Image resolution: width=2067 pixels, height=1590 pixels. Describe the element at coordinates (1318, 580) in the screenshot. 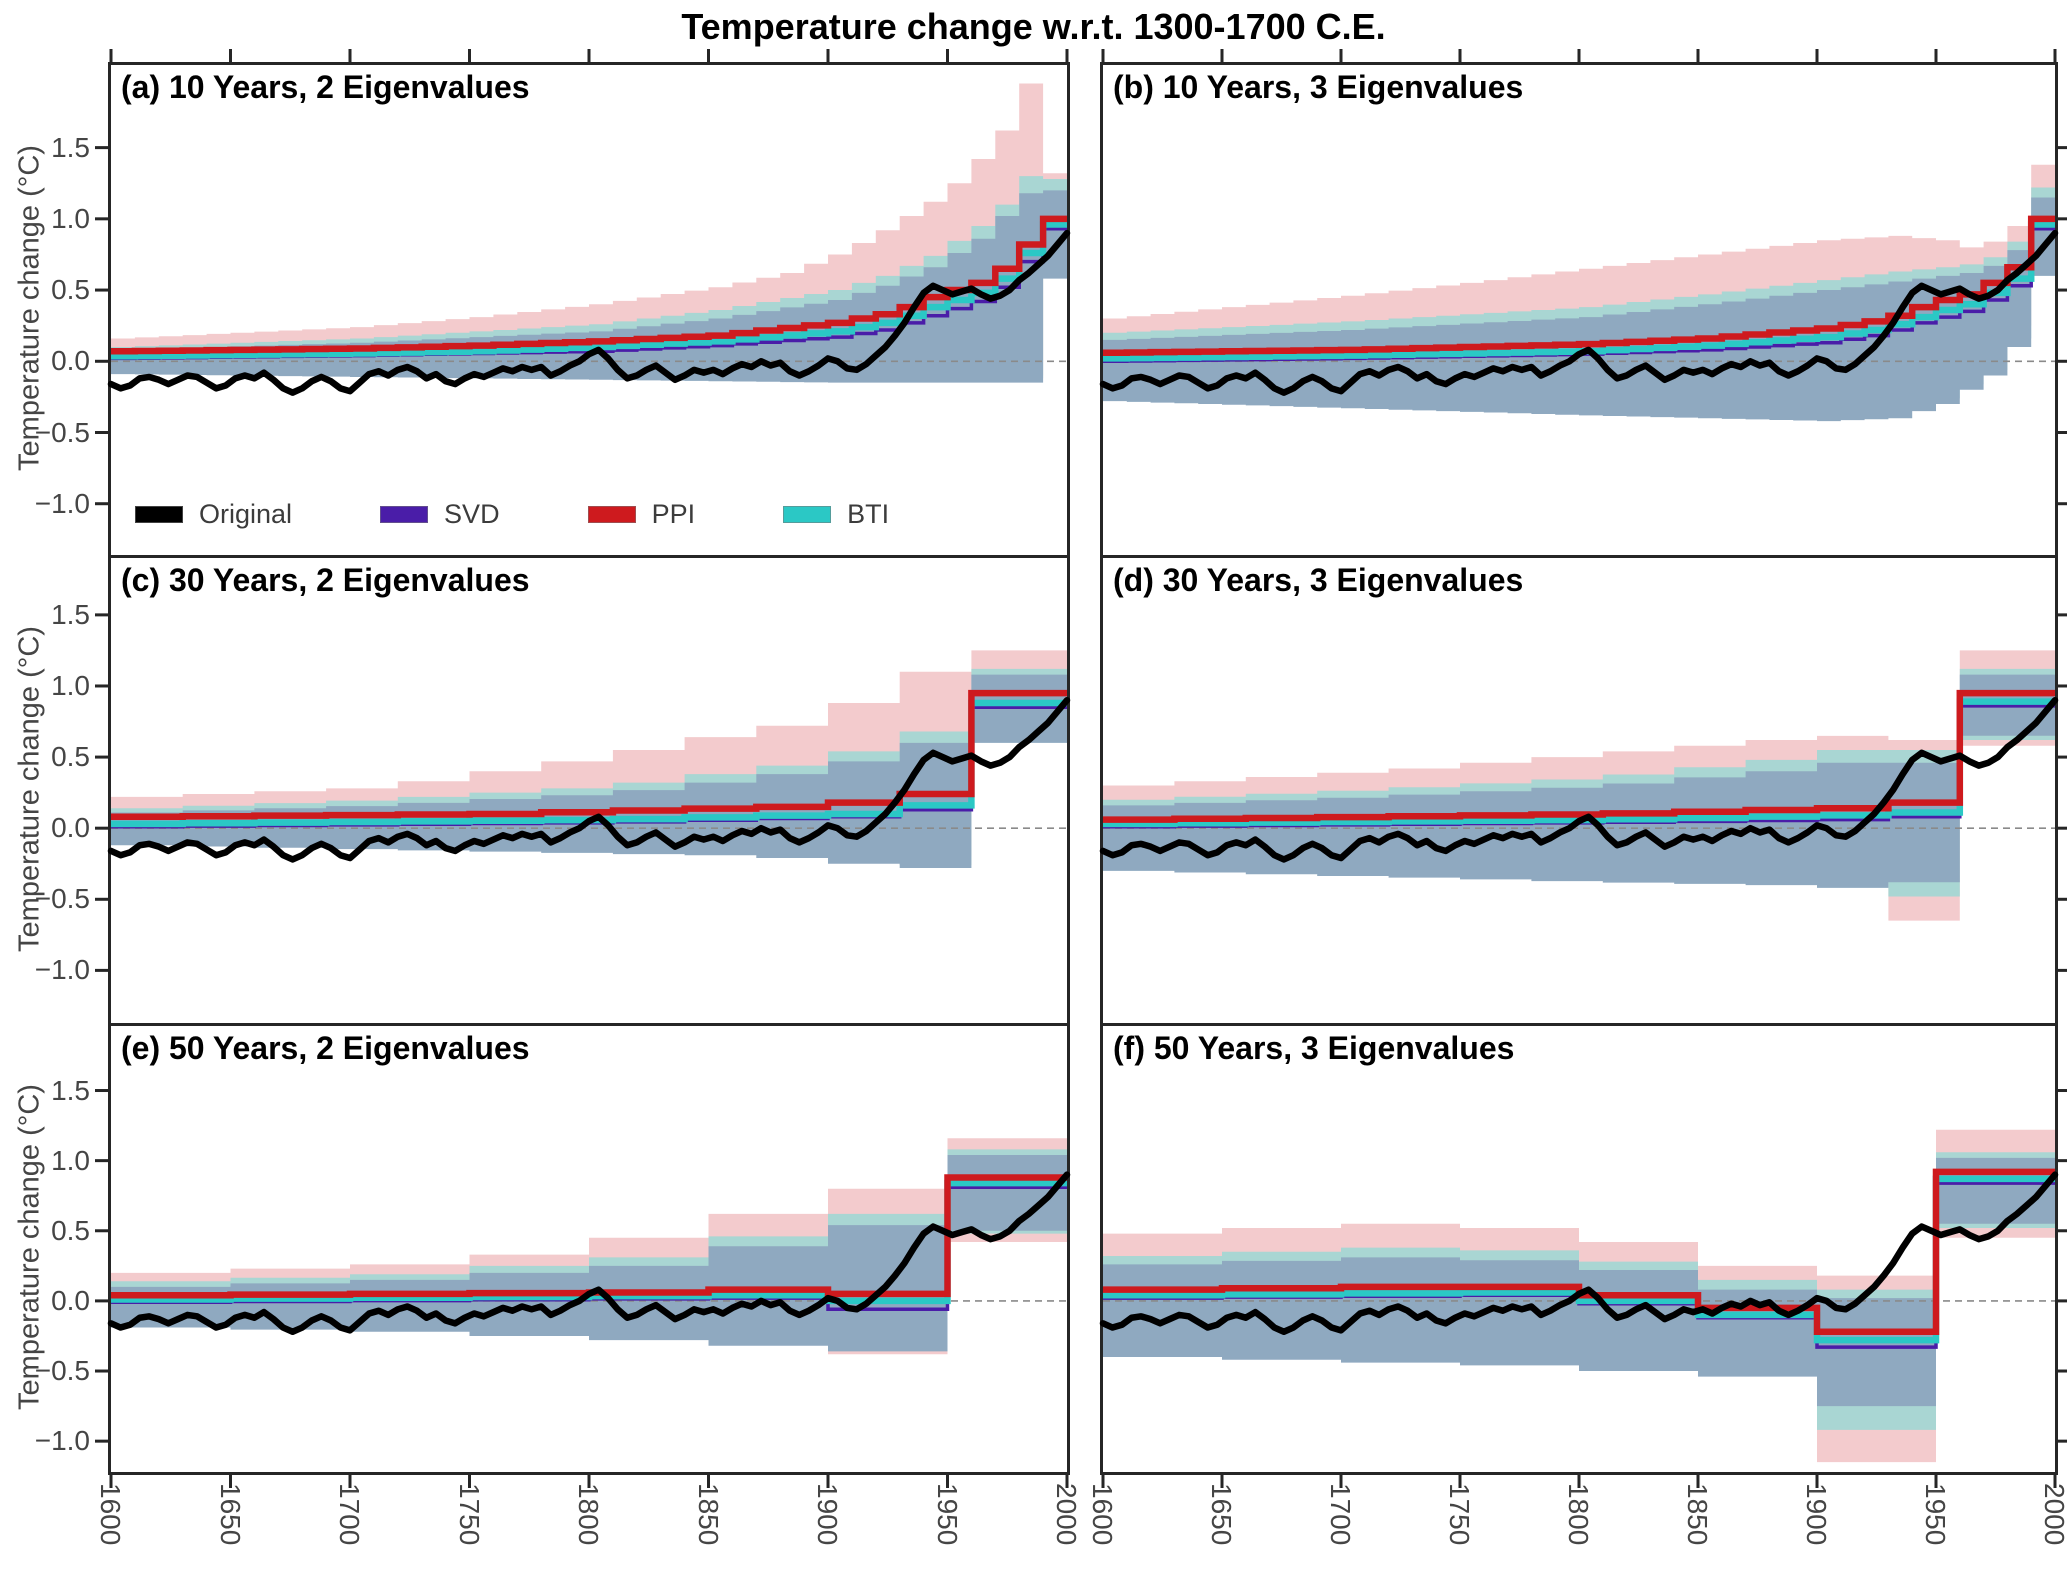

I see `panel-d-title: (d) 30 Years, 3 Eigenvalues` at that location.